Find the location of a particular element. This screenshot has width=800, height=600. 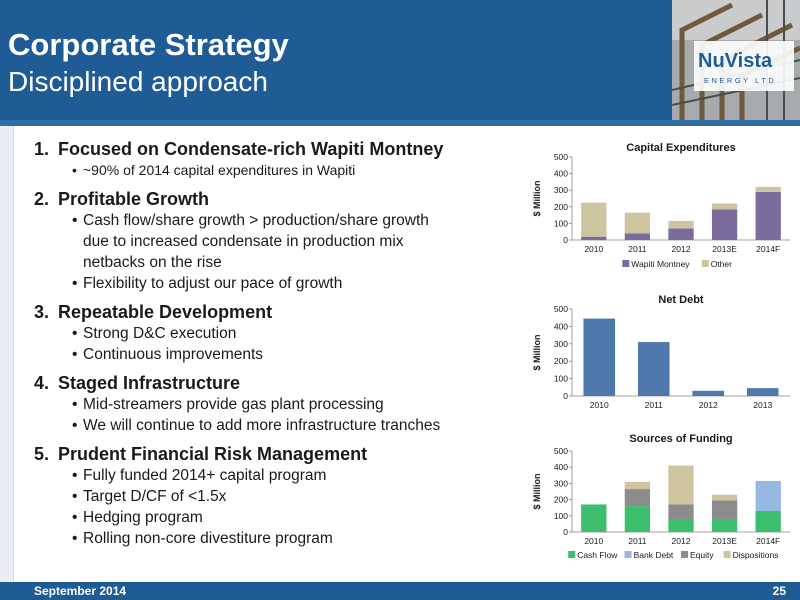

section-number: 2. is located at coordinates (42, 199).